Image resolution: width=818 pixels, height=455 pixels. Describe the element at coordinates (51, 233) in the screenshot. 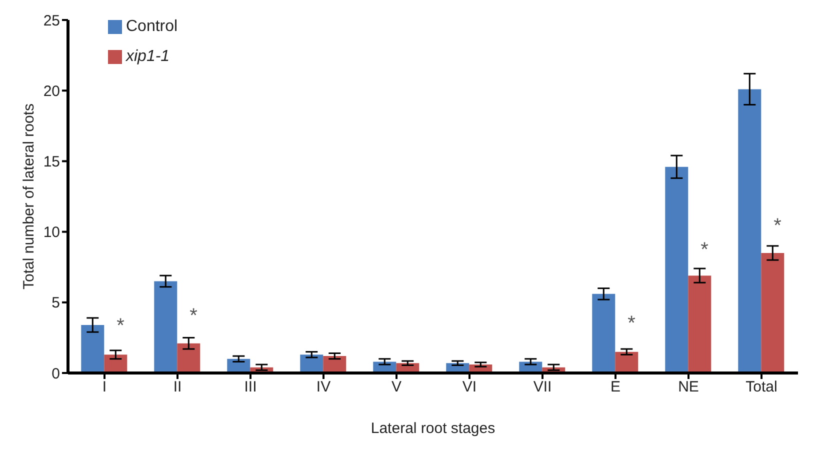

I see `y-tick-label: 10` at that location.